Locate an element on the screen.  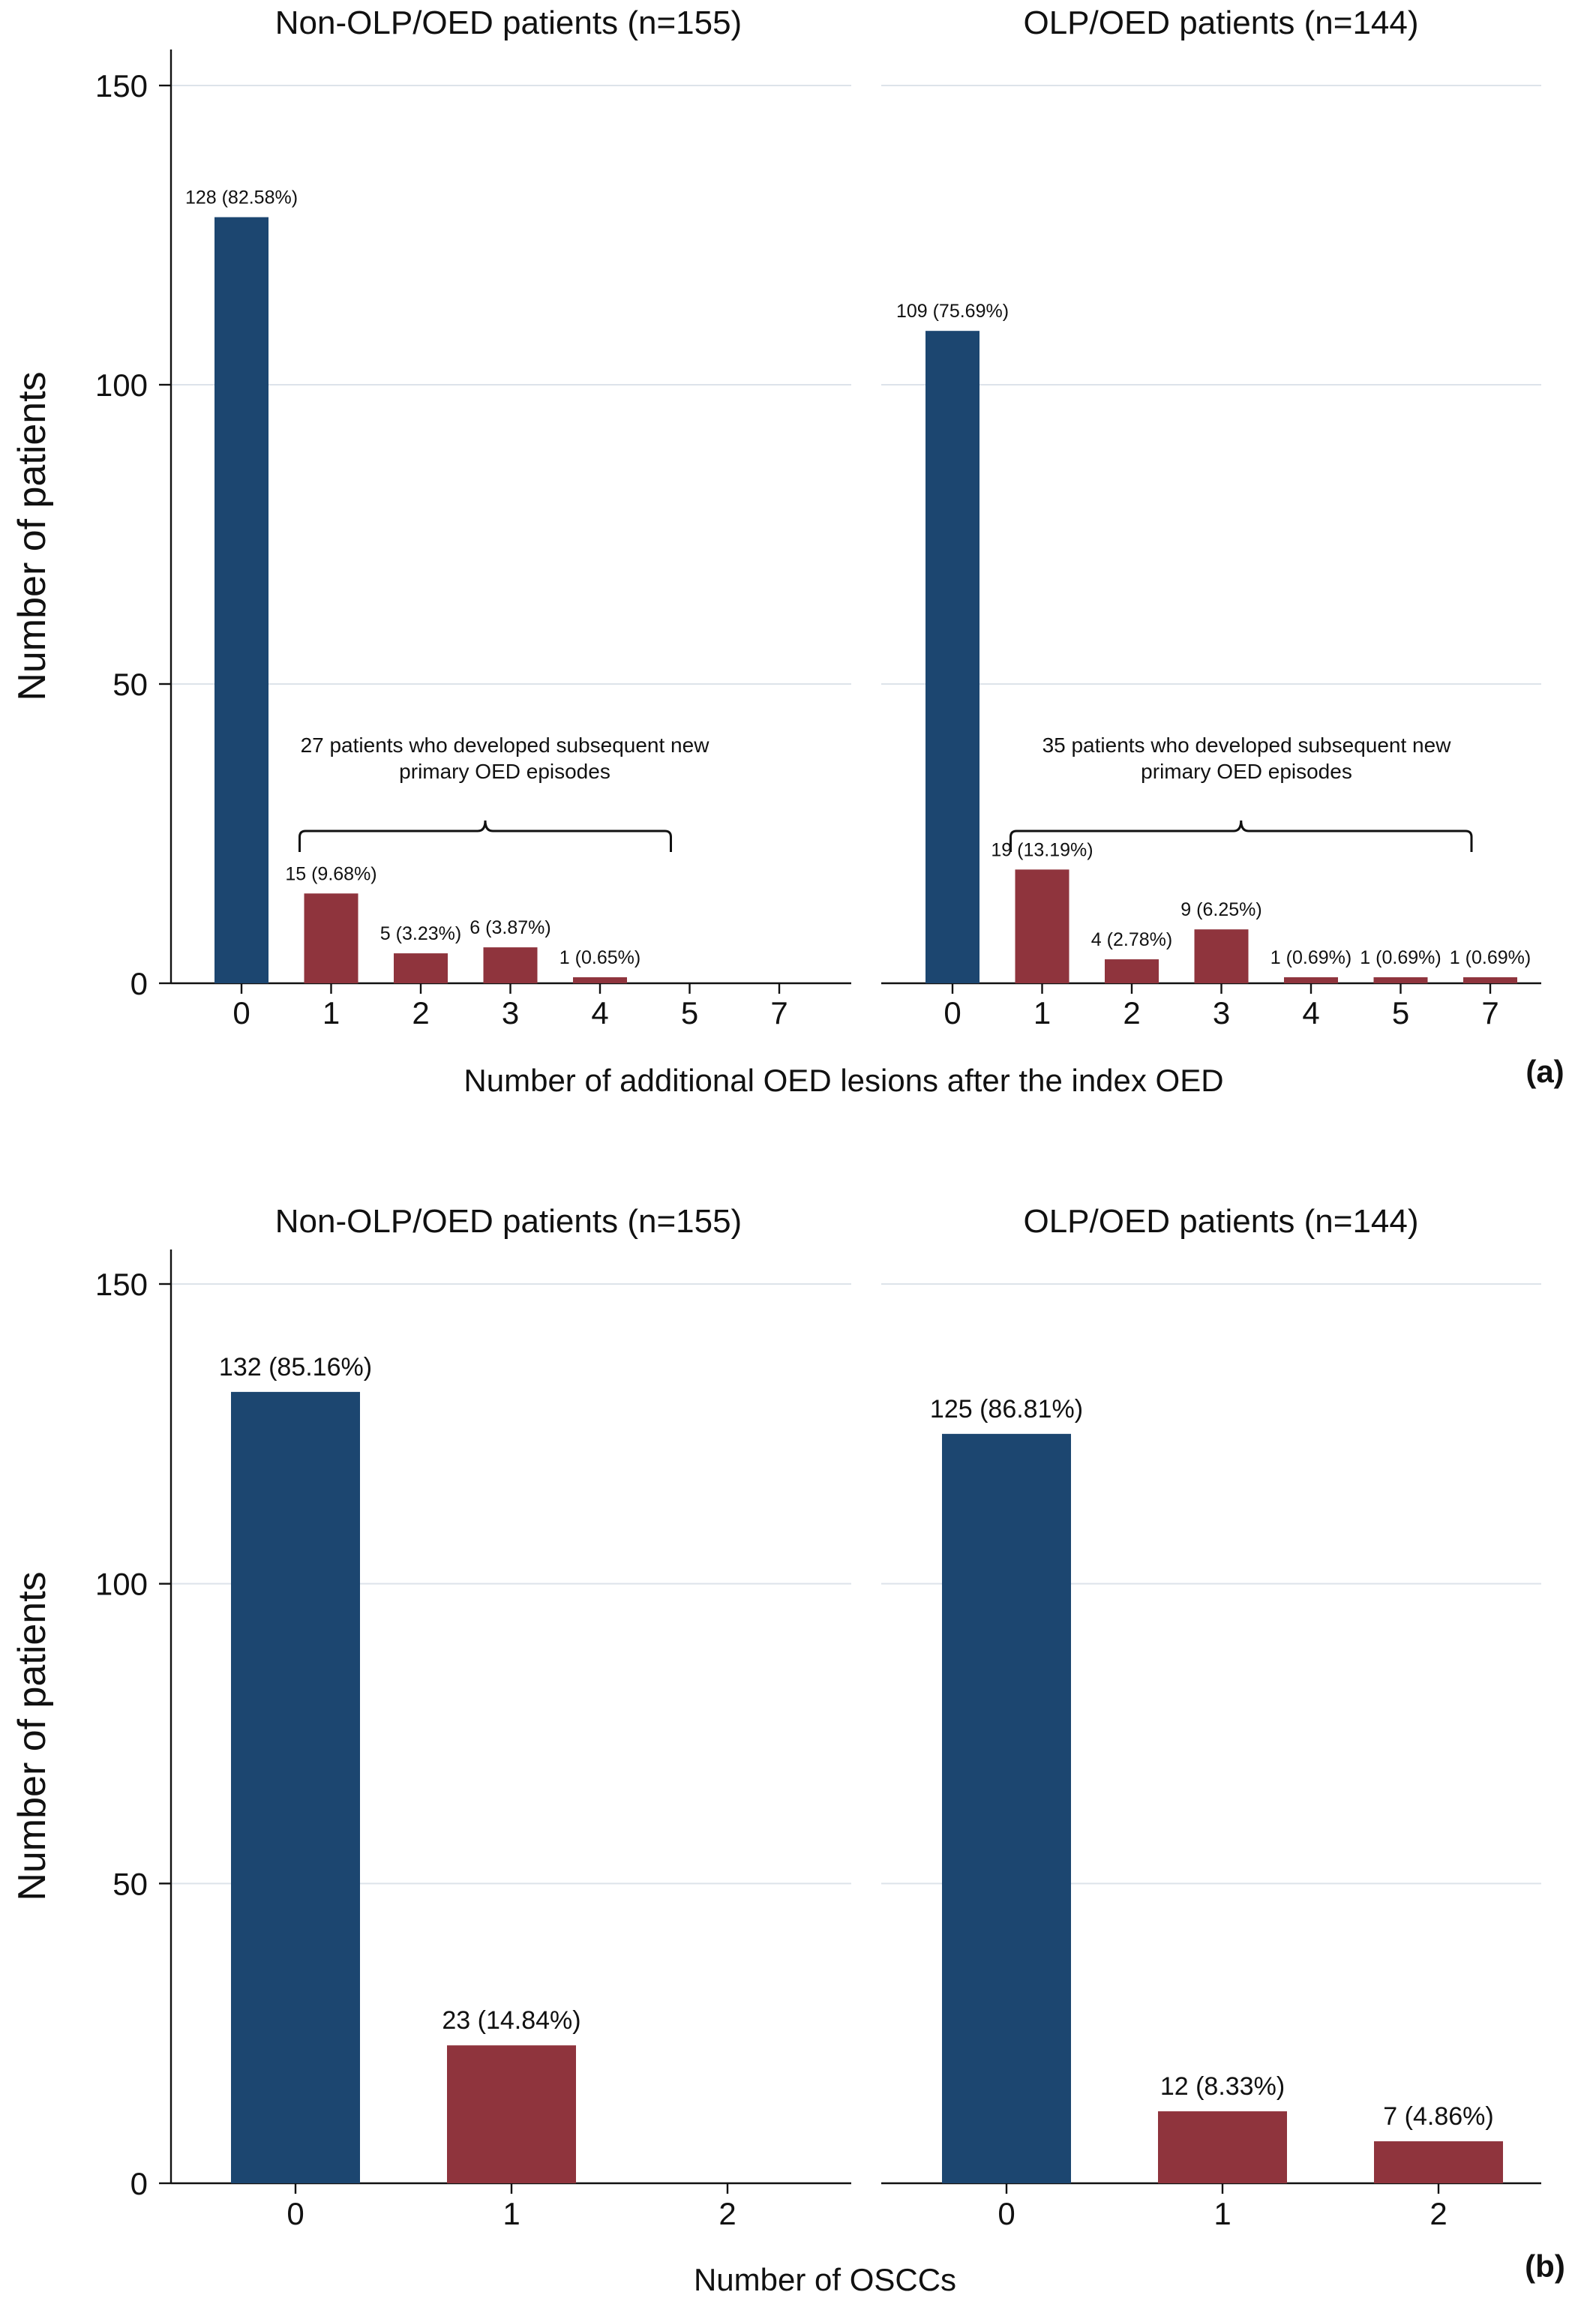
panel-b-y-tick-label-150: 150 is located at coordinates (121, 1284).